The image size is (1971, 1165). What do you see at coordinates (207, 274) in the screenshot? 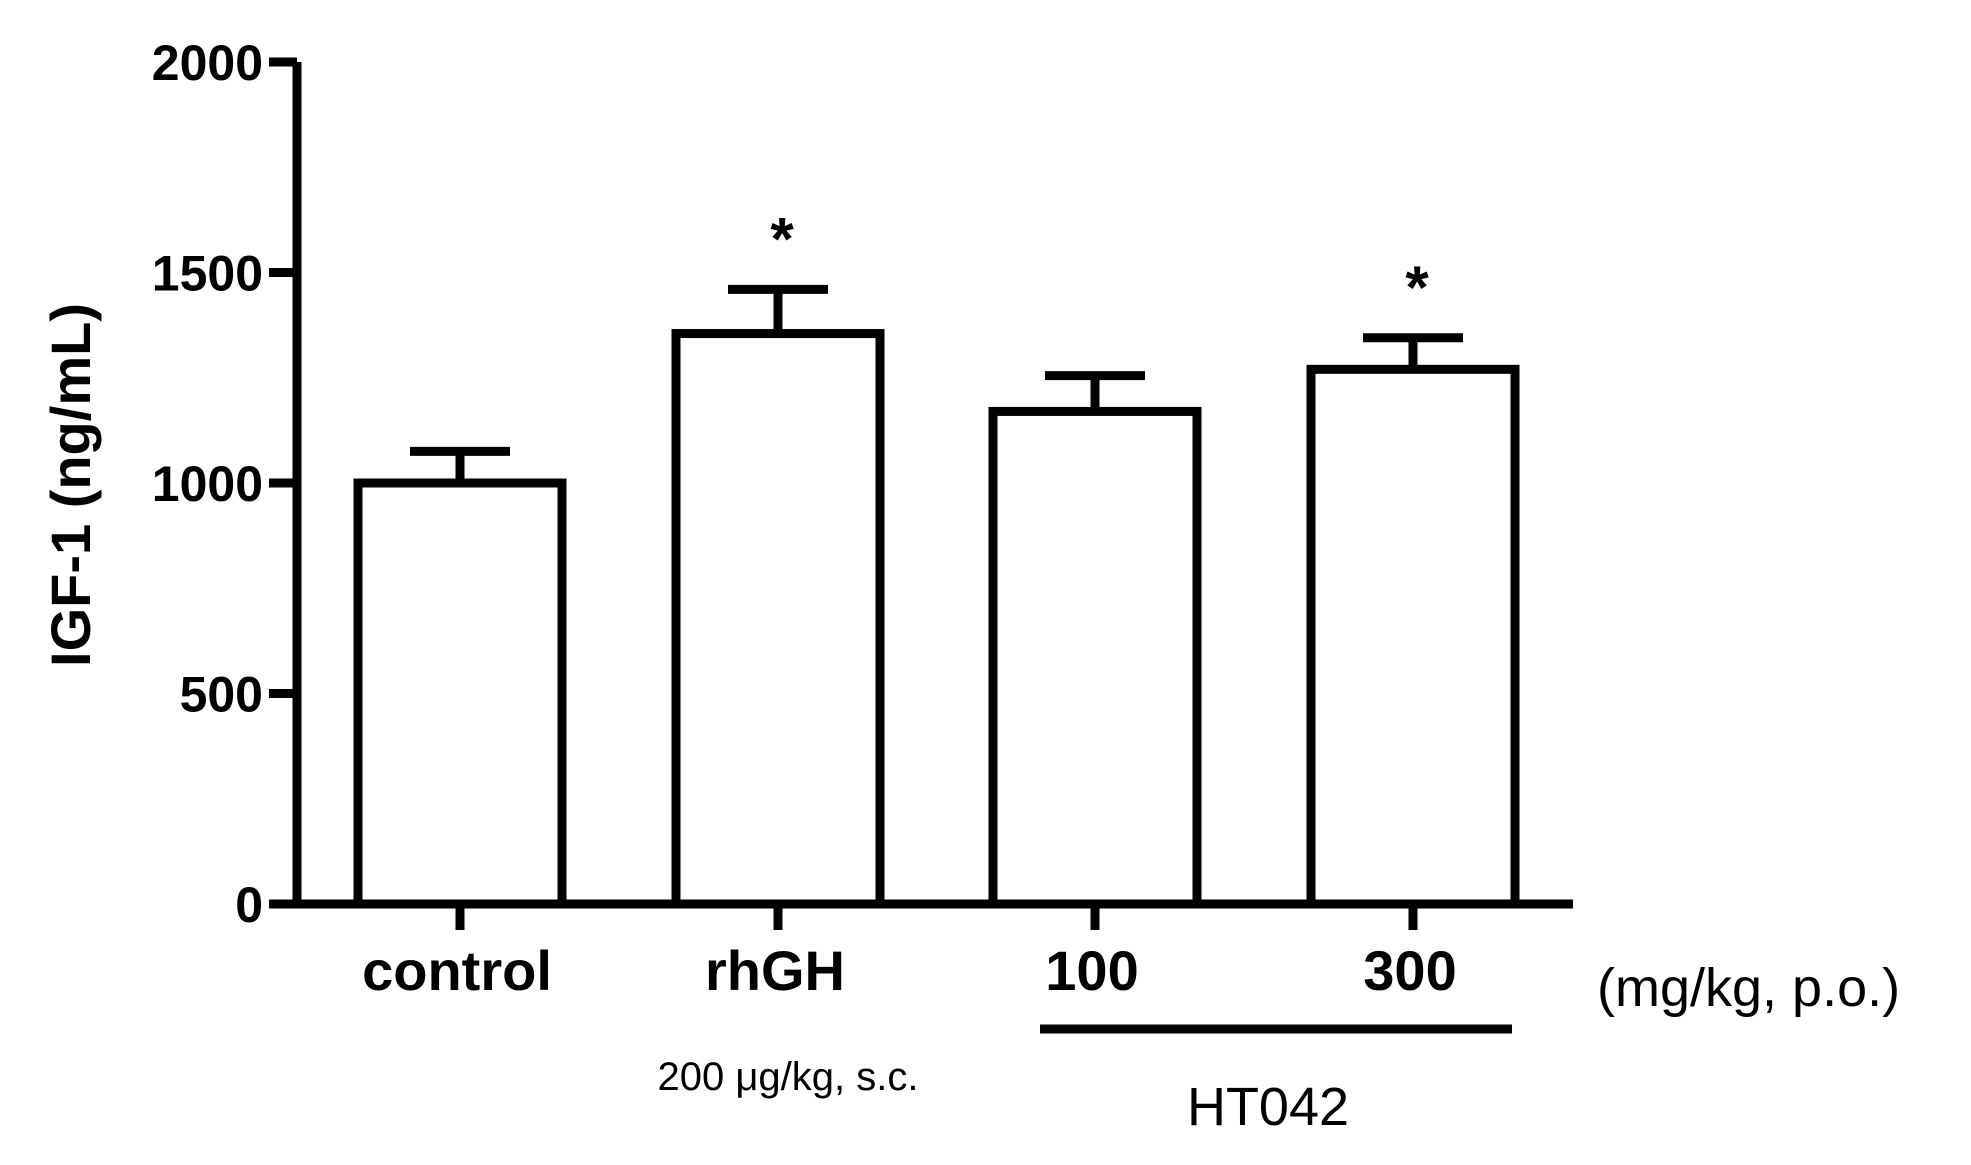
I see `y-tick-label: 1500` at bounding box center [207, 274].